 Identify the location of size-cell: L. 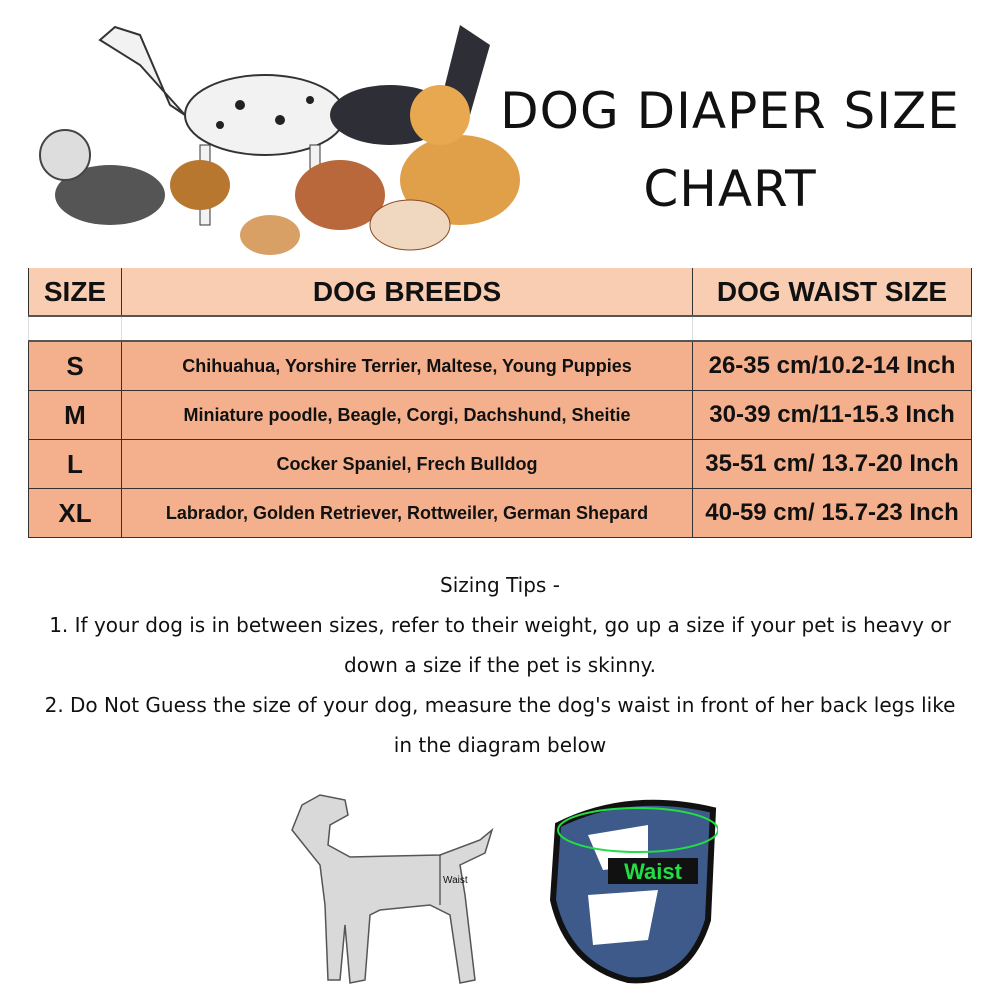
(75, 464).